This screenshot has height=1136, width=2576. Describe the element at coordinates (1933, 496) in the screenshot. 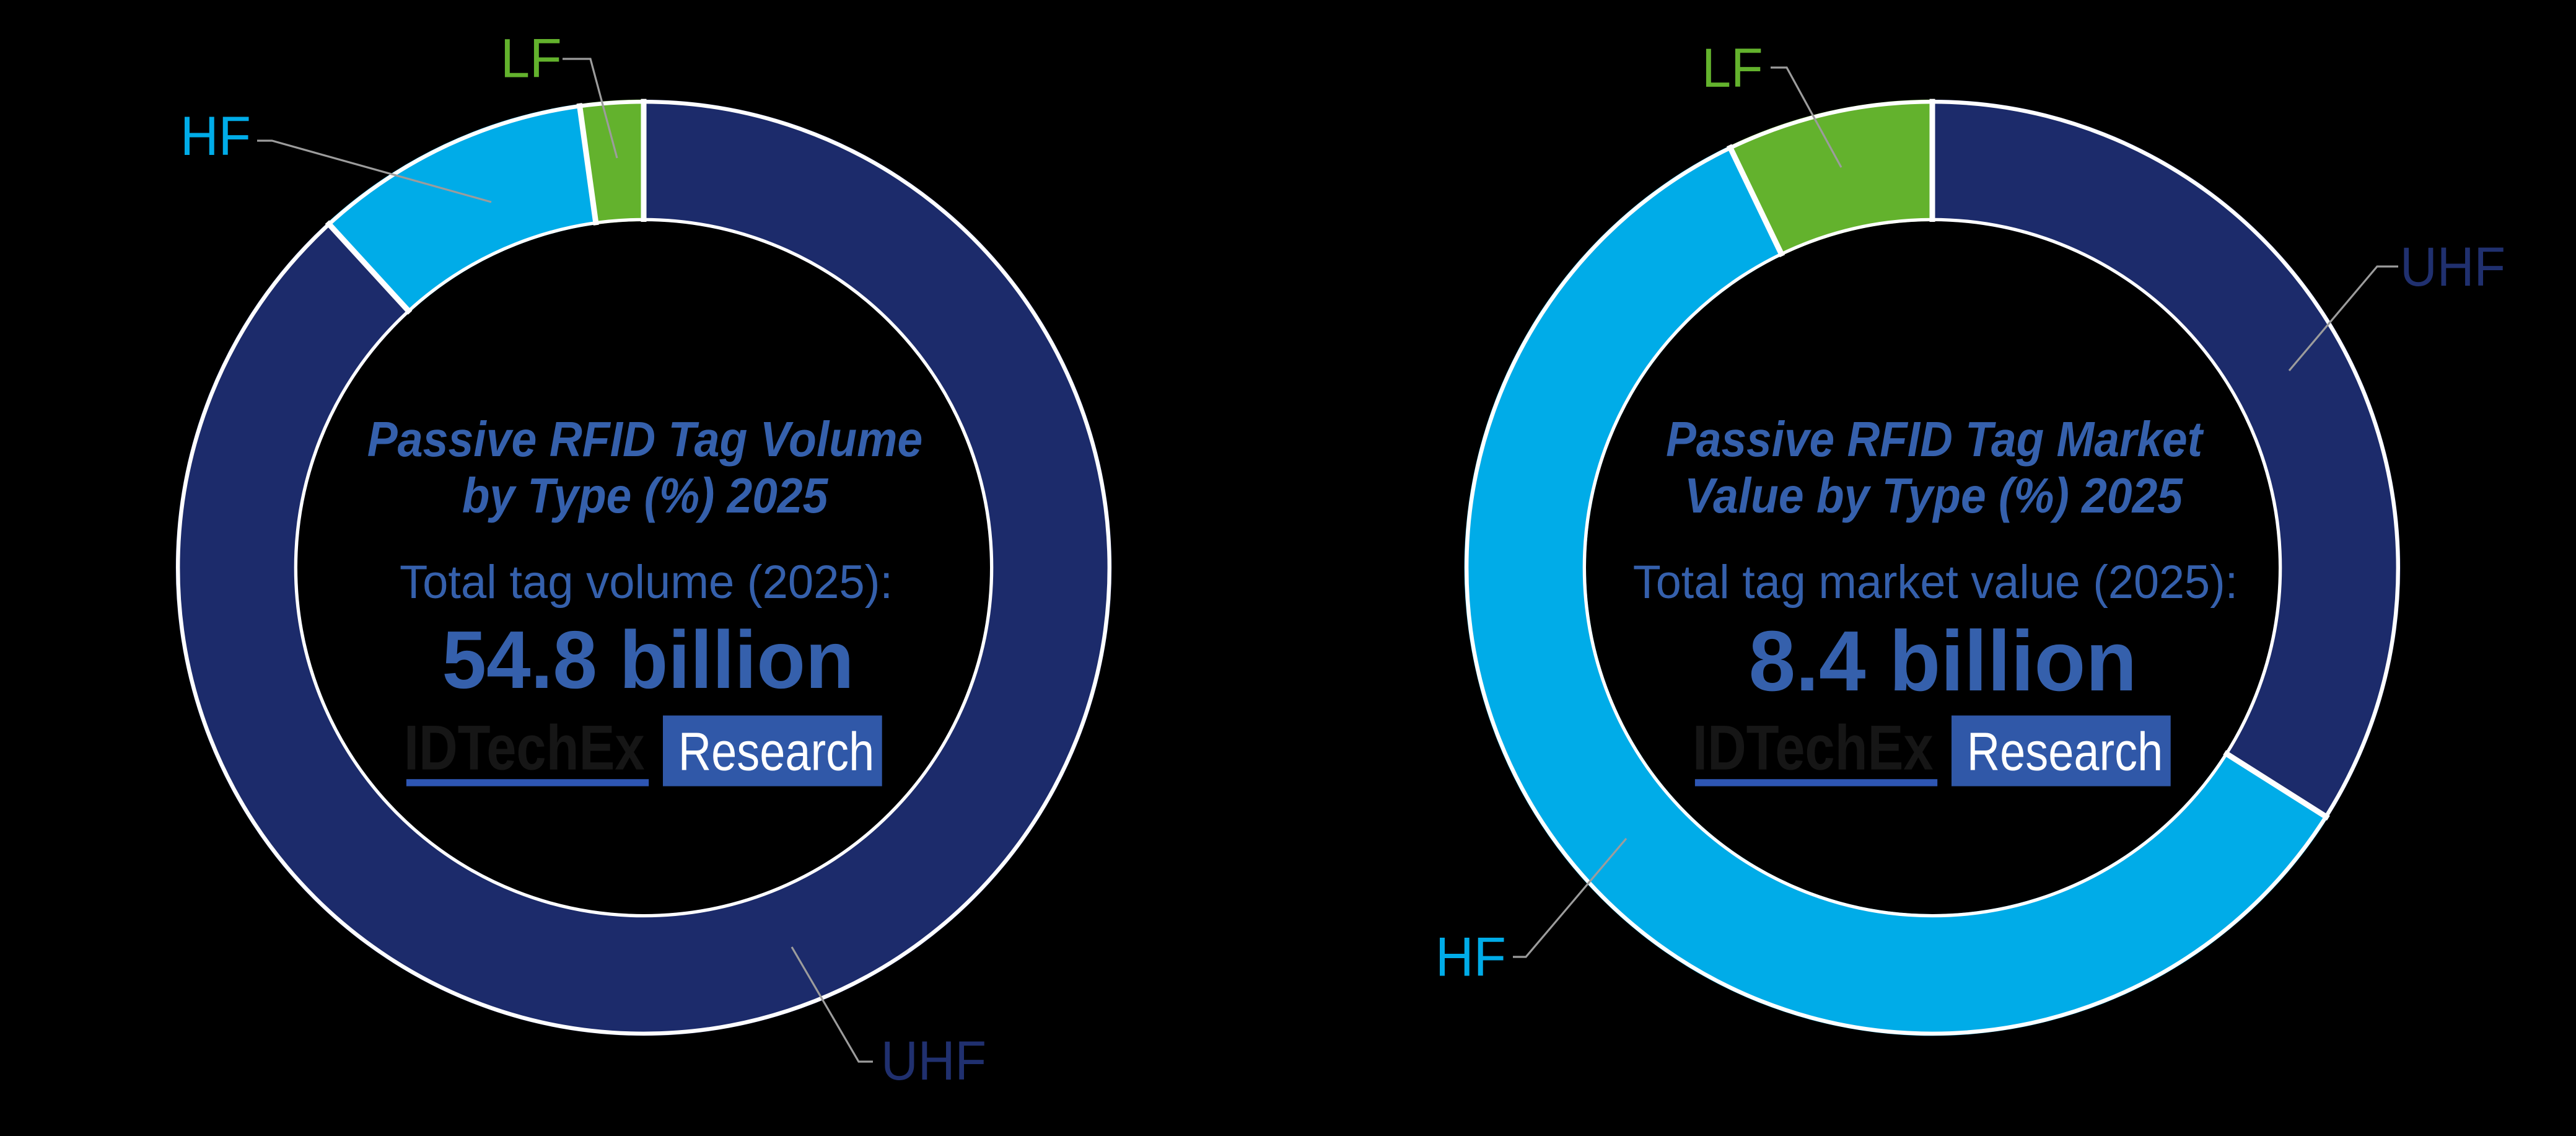

I see `svg-text: Value by Type (%) 2025` at that location.